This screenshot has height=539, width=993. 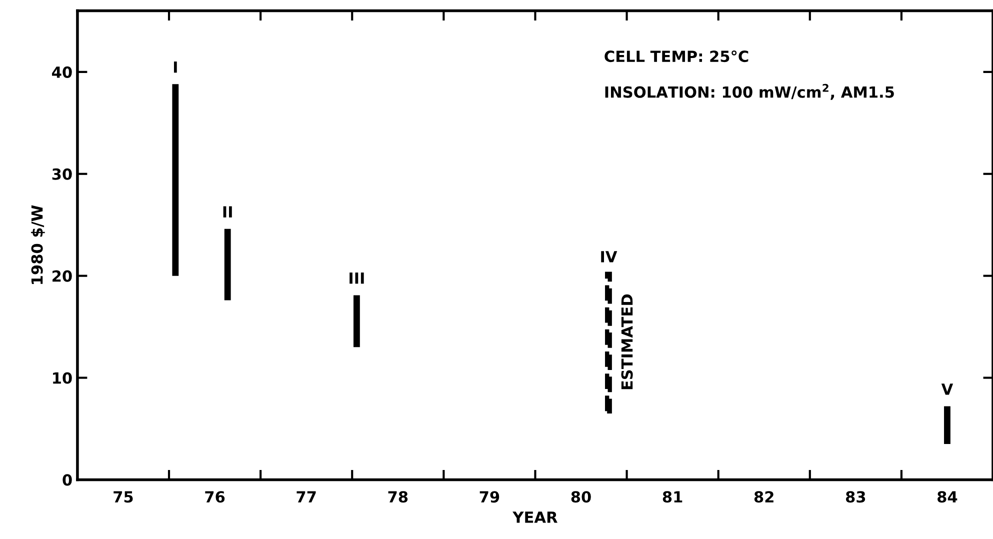 I want to click on y-tick-label: 0, so click(x=67, y=480).